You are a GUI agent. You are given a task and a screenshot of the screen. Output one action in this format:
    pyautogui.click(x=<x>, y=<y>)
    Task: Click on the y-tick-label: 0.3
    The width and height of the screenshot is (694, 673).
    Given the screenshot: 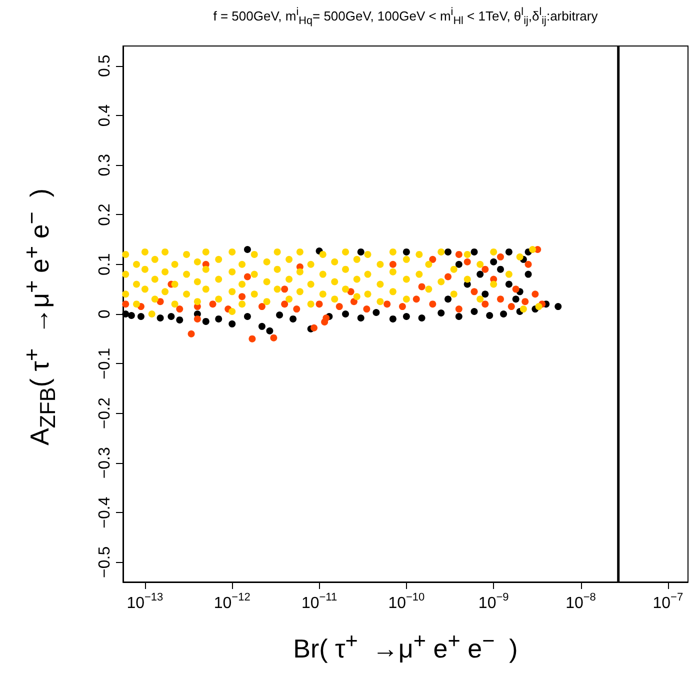 What is the action you would take?
    pyautogui.click(x=105, y=165)
    